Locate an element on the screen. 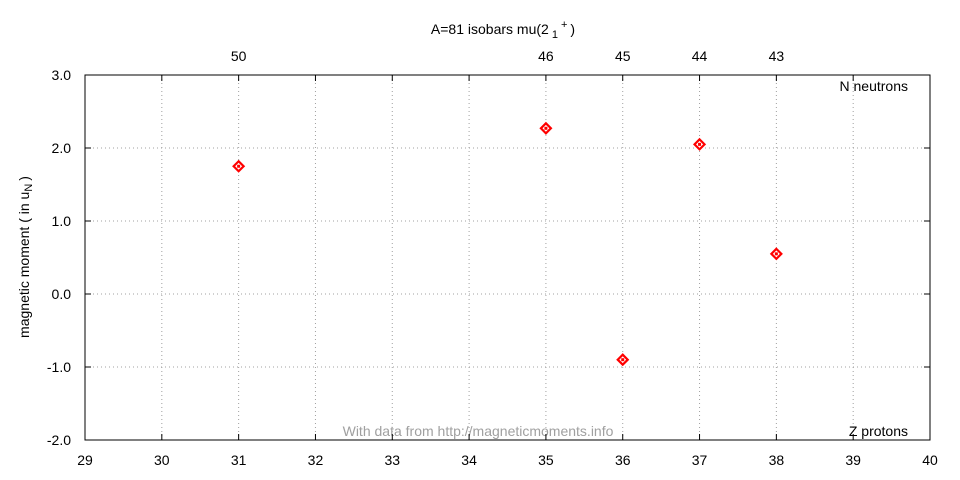  x2-tick-label: 46 is located at coordinates (546, 56).